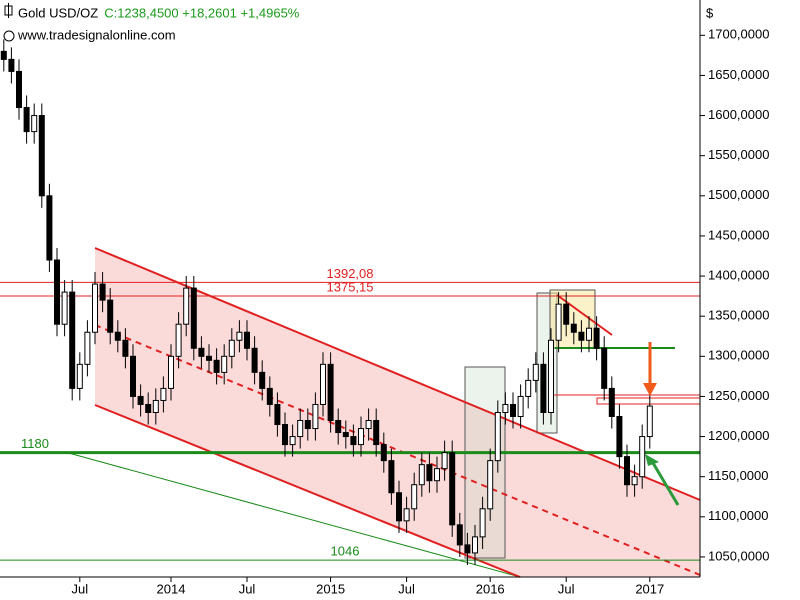 The width and height of the screenshot is (800, 600). What do you see at coordinates (738, 74) in the screenshot?
I see `y-tick-label: 1650,0000` at bounding box center [738, 74].